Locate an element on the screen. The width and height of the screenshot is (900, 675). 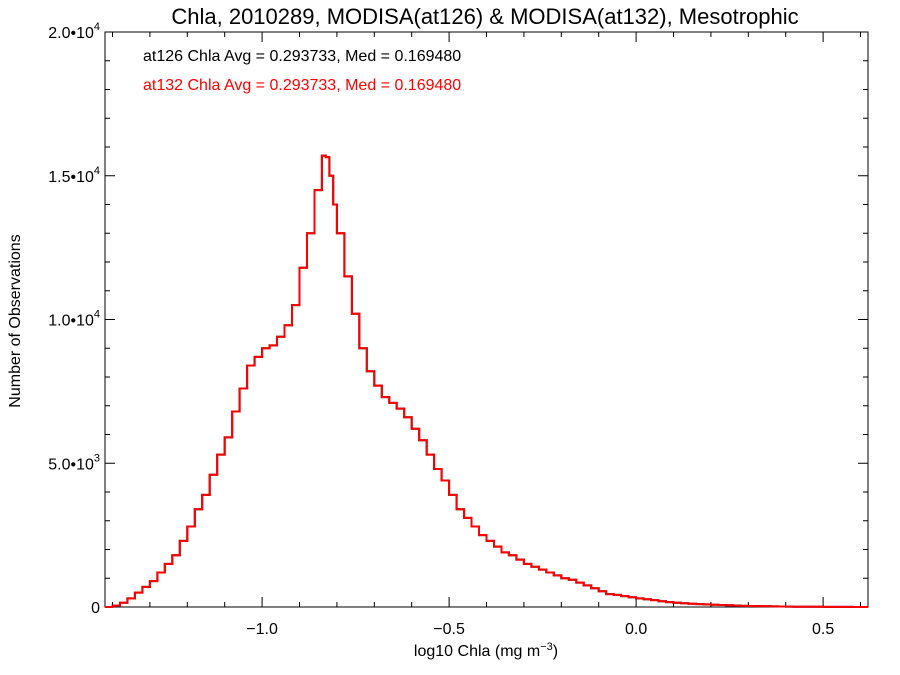
y-tick-label: 2.0•104 is located at coordinates (74, 31).